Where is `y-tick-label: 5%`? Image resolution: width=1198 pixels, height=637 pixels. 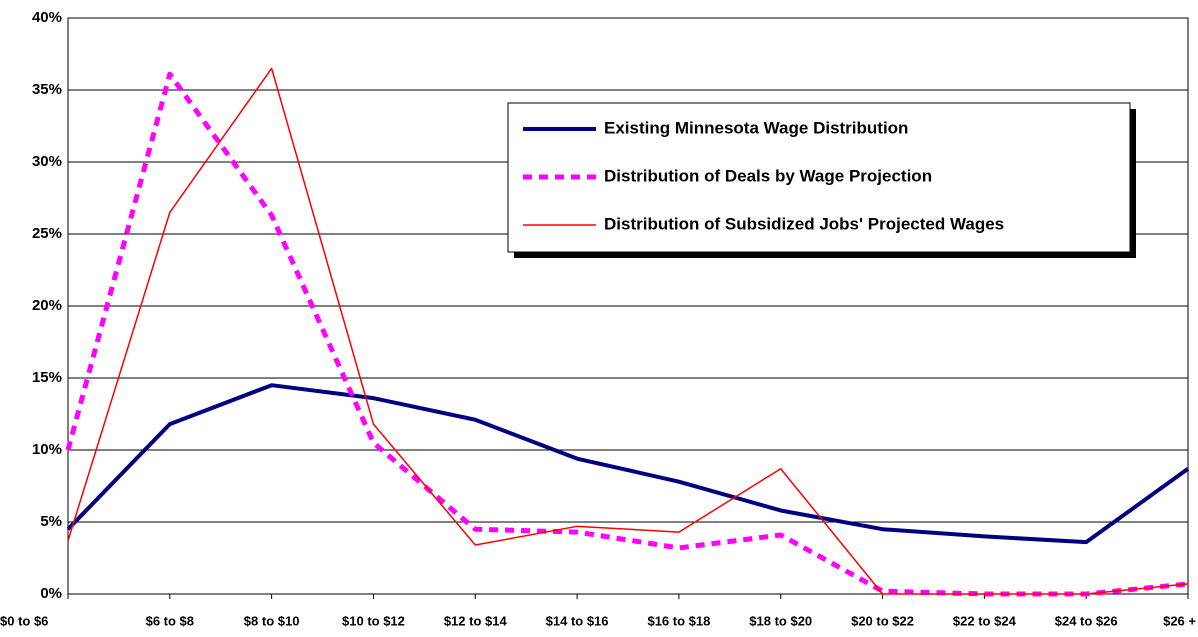 y-tick-label: 5% is located at coordinates (51, 521).